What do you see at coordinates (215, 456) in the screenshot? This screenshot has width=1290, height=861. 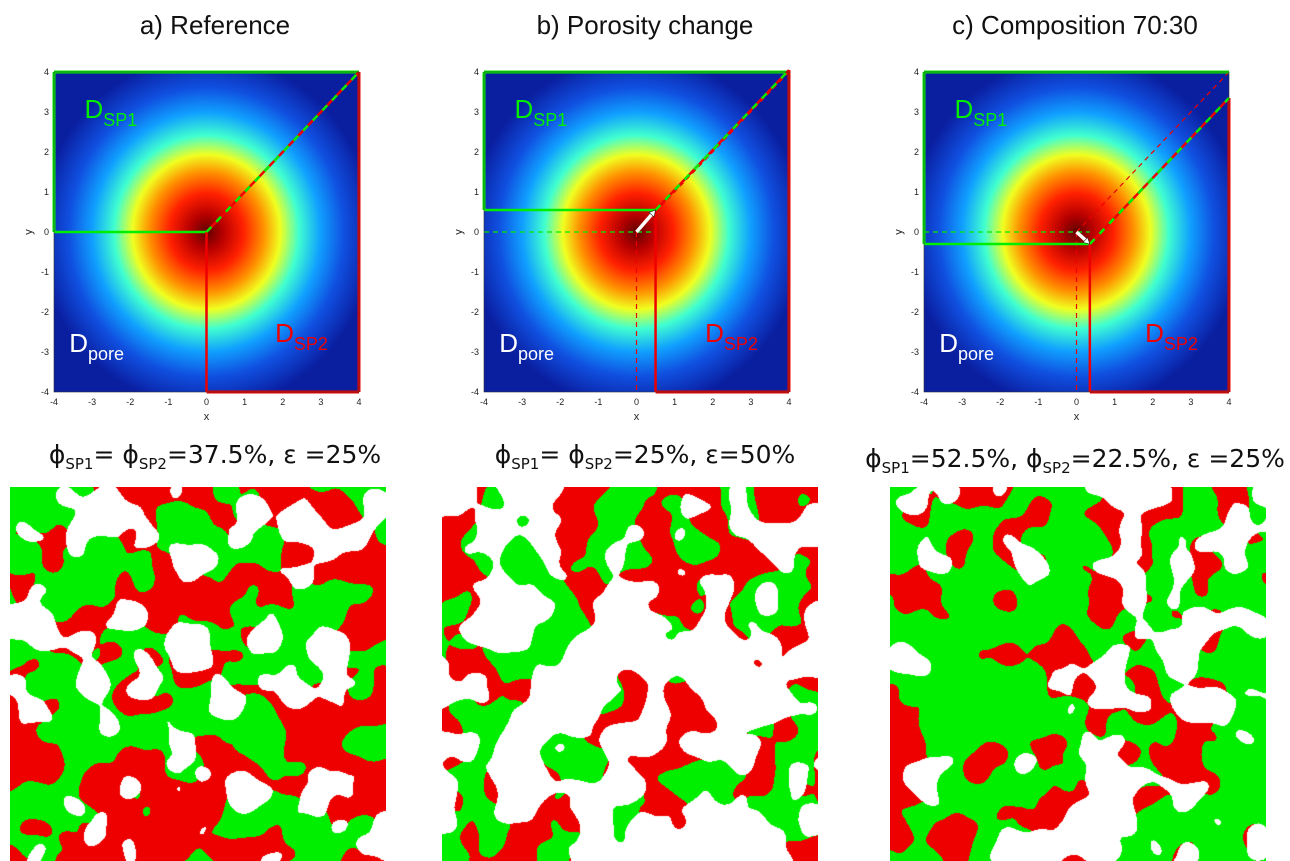 I see `panel-a-caption: ϕSP1= ϕSP2=37.5%, ε =25%` at bounding box center [215, 456].